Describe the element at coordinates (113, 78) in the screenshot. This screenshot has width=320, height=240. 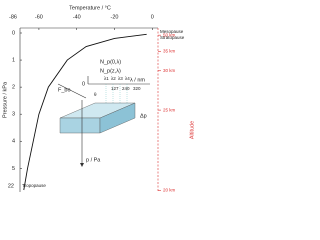
I see `inset-label: λ2` at that location.